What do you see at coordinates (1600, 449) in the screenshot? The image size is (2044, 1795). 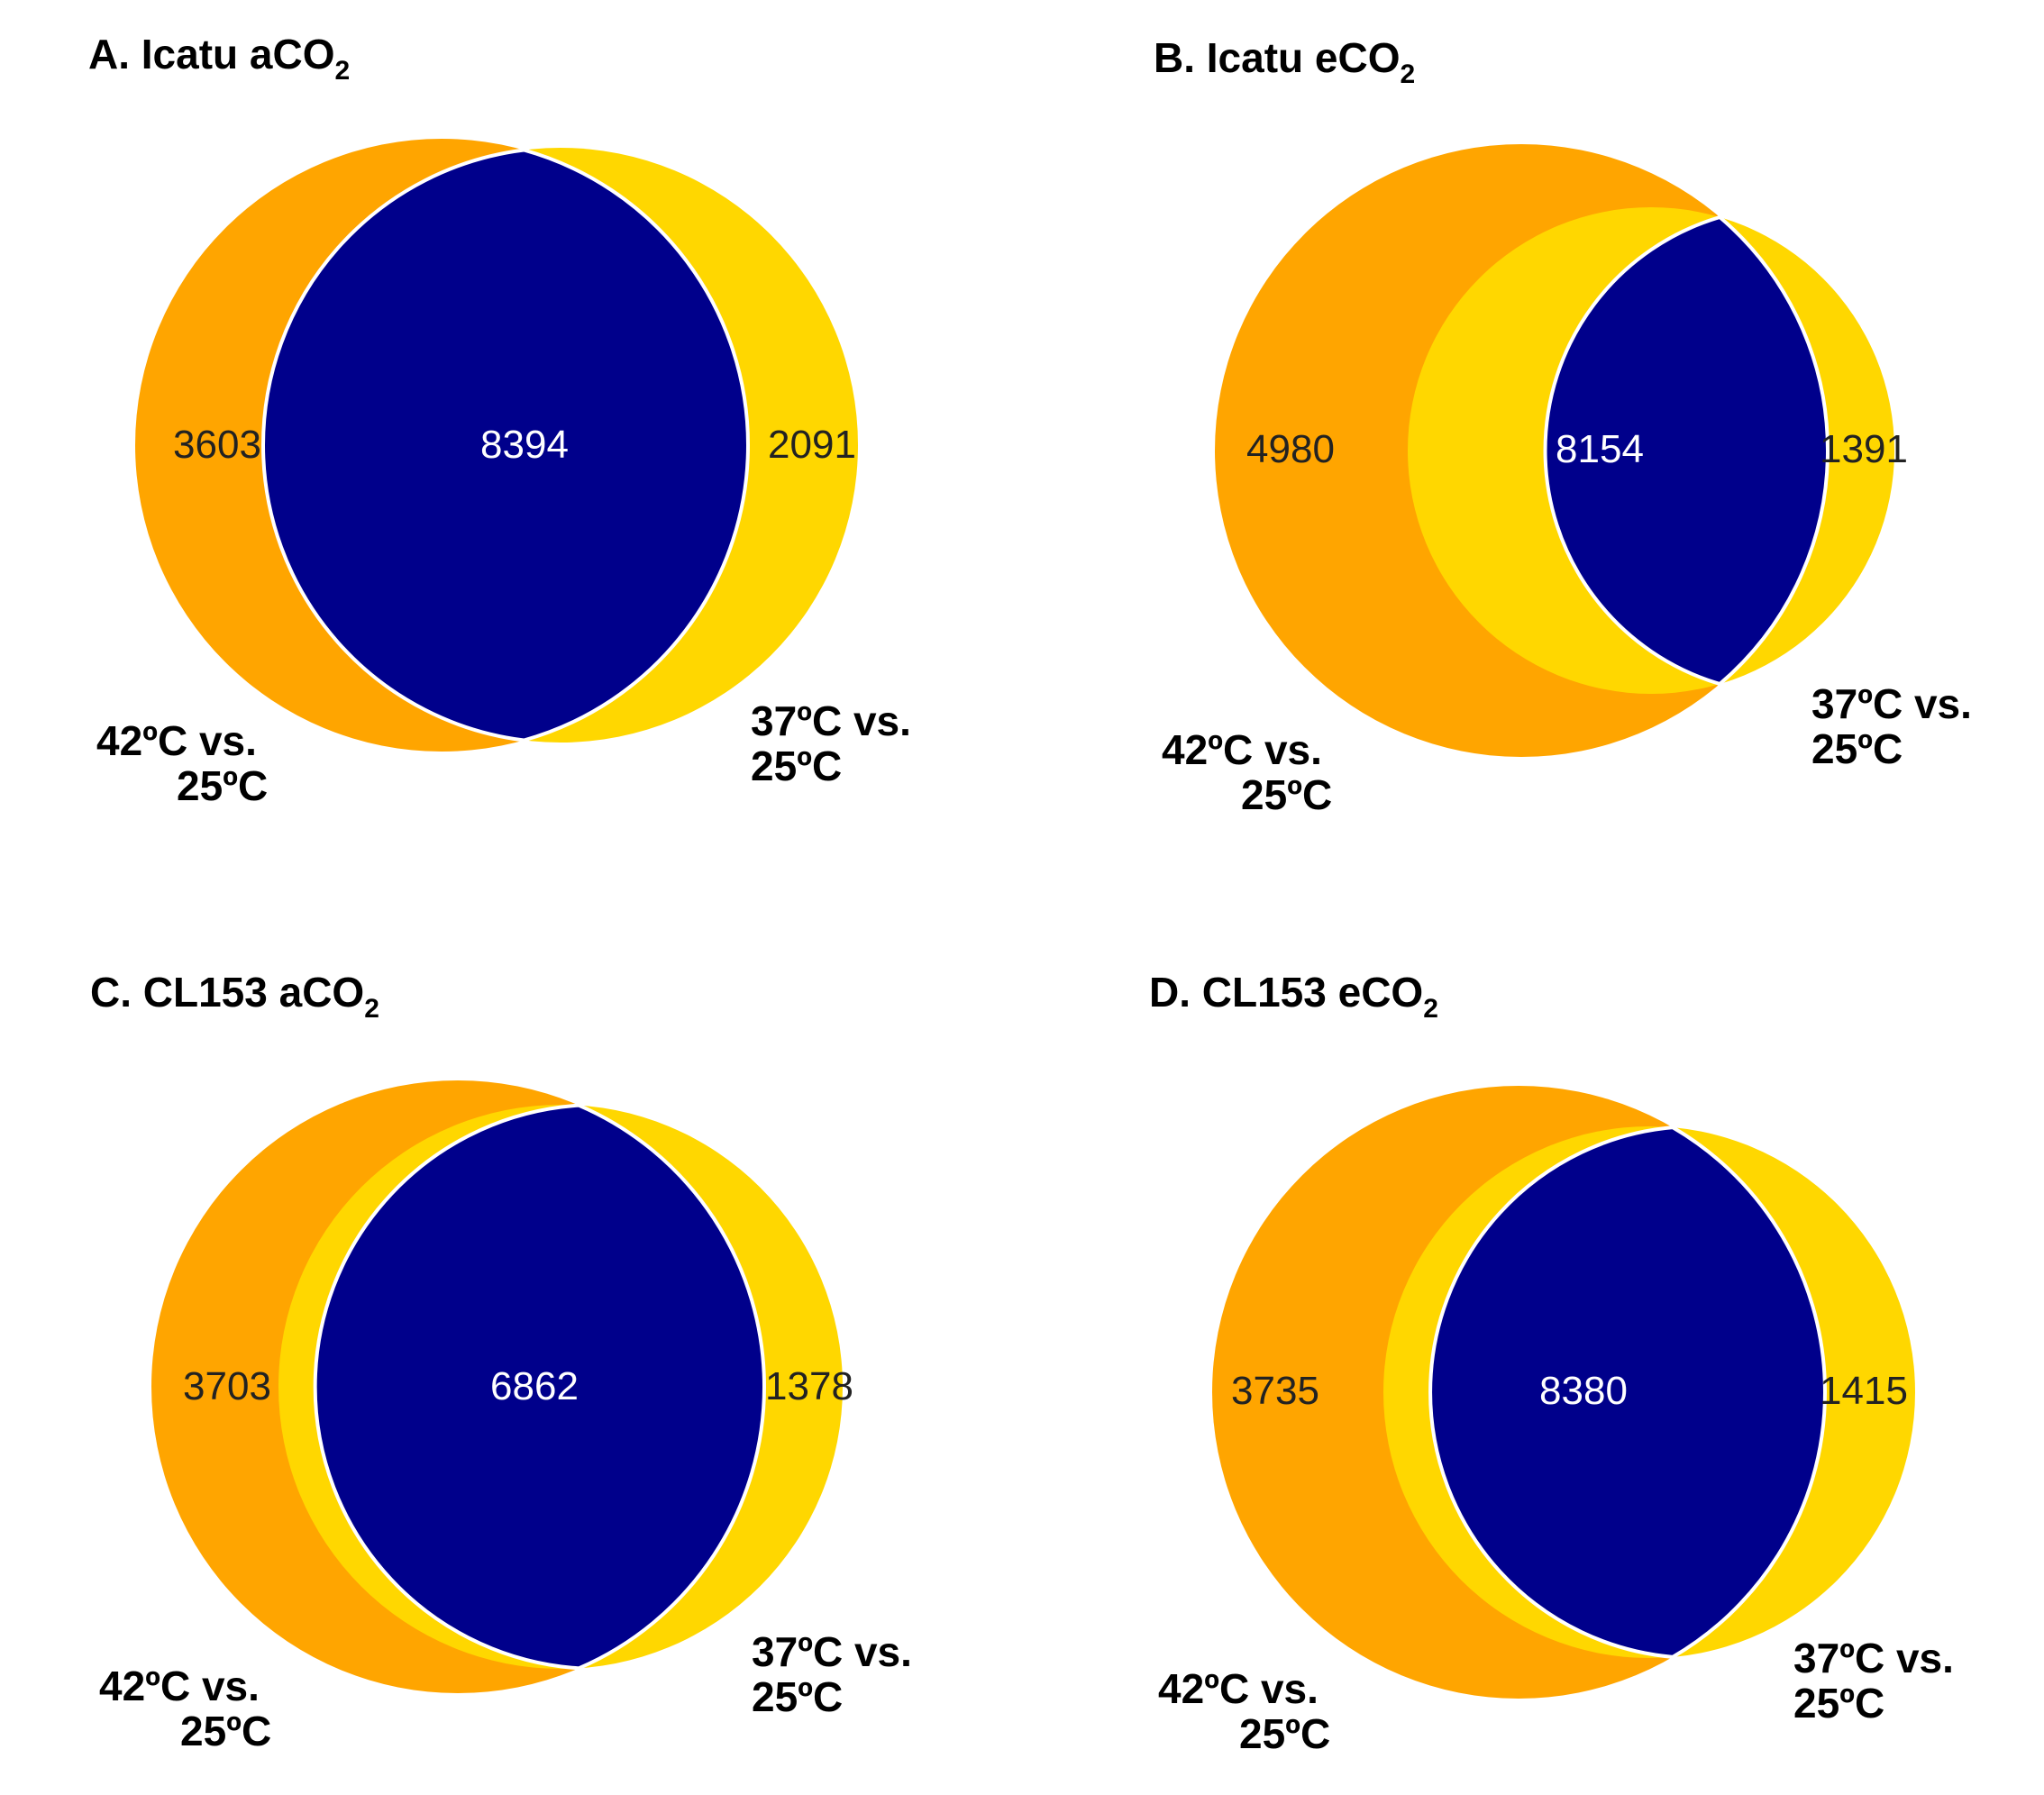 I see `overlap-count: 8154` at bounding box center [1600, 449].